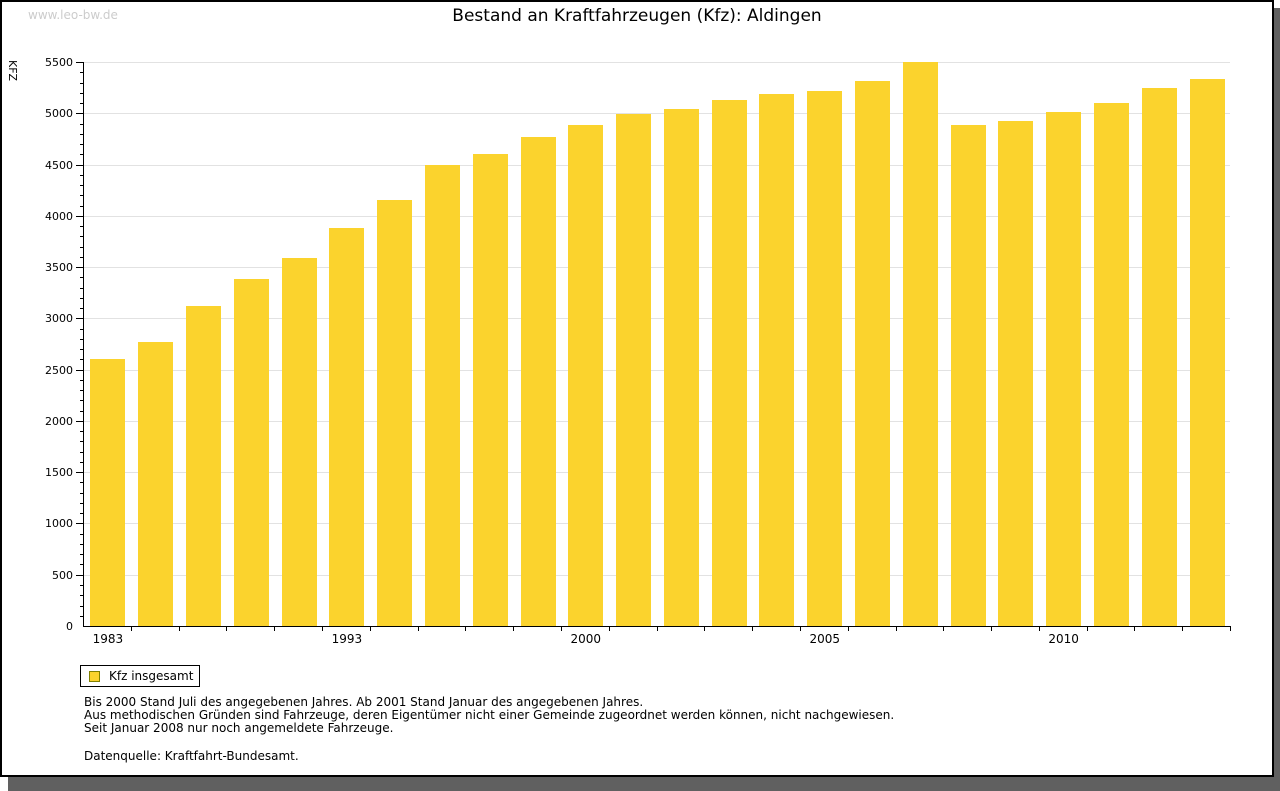 The width and height of the screenshot is (1280, 791). What do you see at coordinates (1063, 639) in the screenshot?
I see `x-tick-label-2010: 2010` at bounding box center [1063, 639].